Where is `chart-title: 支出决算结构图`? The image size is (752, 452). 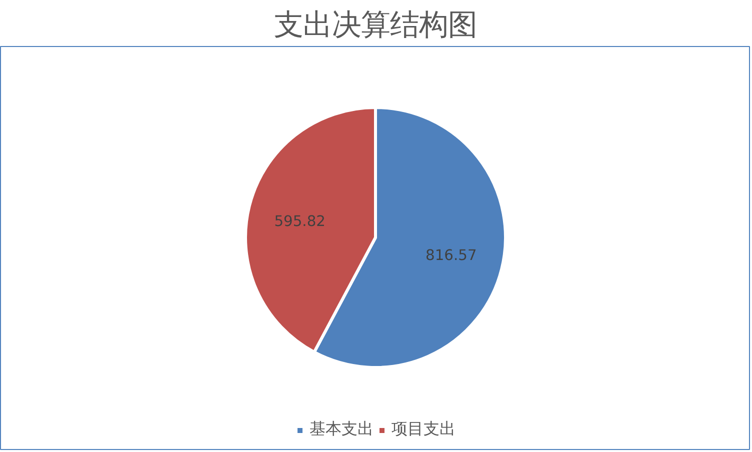
chart-title: 支出决算结构图 is located at coordinates (375, 25).